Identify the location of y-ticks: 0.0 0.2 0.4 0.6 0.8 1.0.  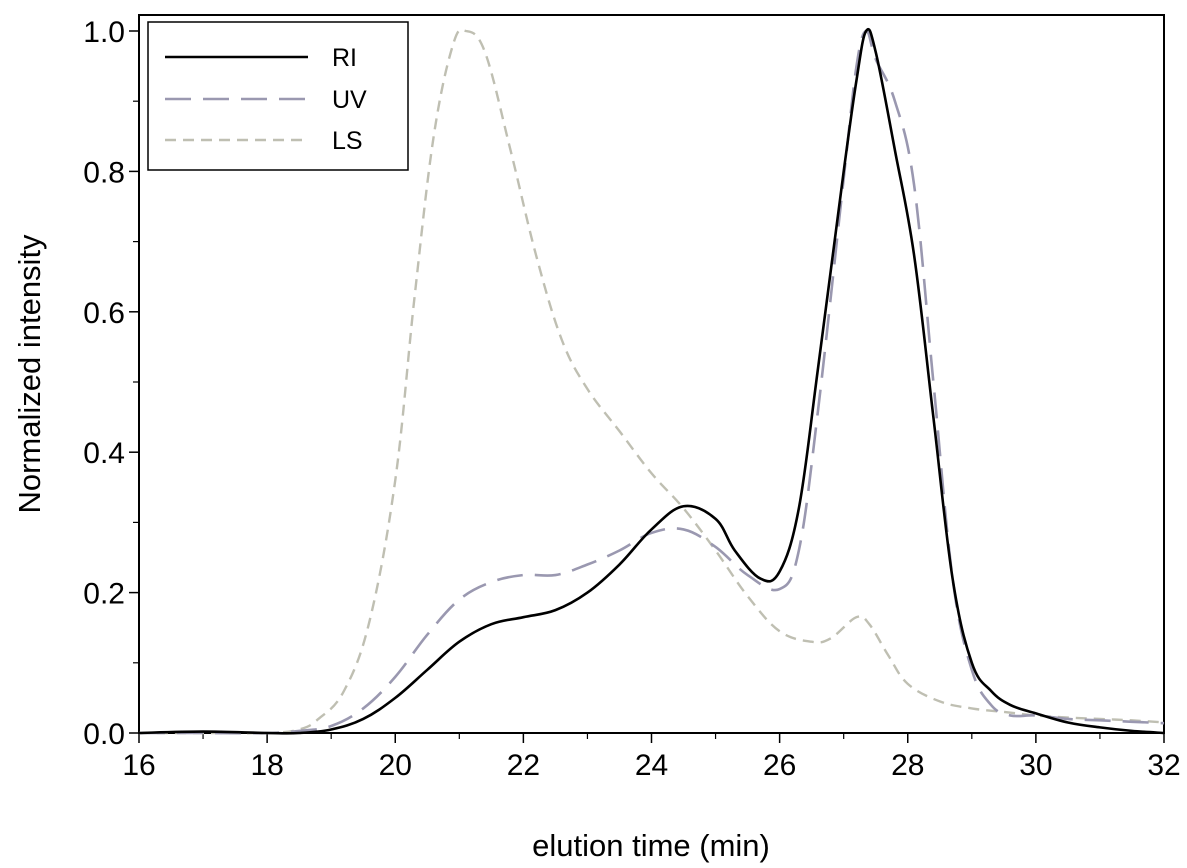
(111, 383).